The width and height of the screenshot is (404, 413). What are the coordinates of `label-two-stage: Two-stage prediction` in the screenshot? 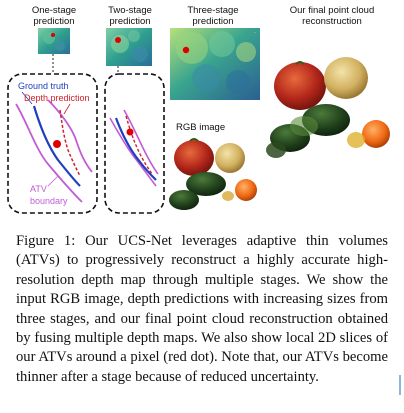 It's located at (130, 16).